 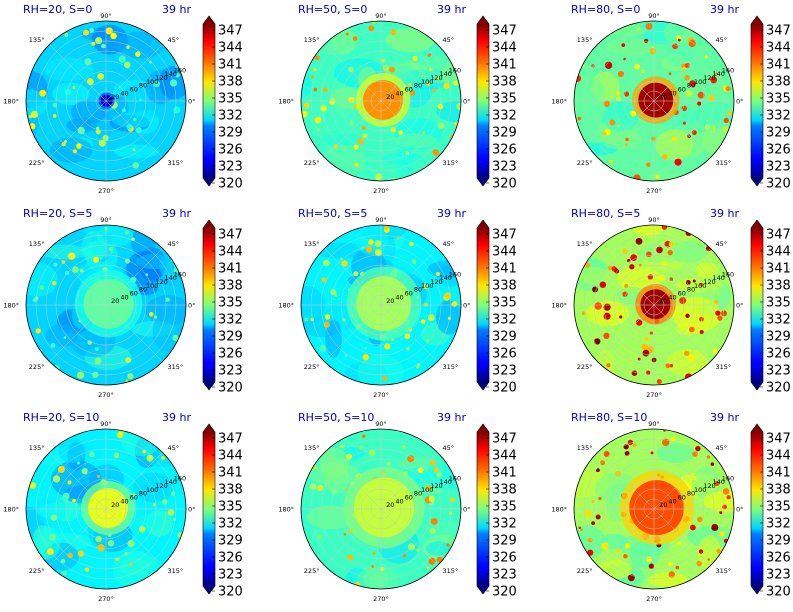 What do you see at coordinates (455, 70) in the screenshot?
I see `radial-tick-label: 160` at bounding box center [455, 70].